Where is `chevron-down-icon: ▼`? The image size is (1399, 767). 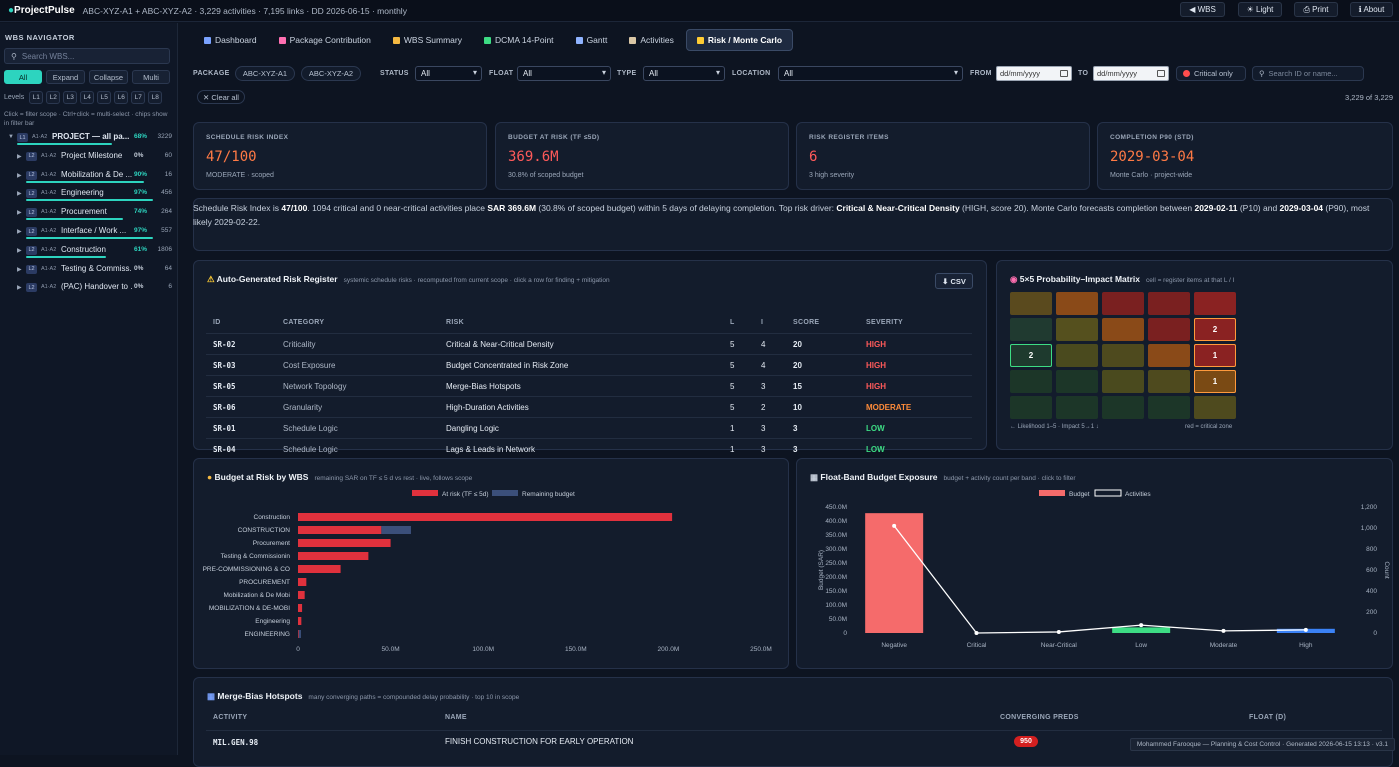
chevron-down-icon: ▼ is located at coordinates (11, 137).